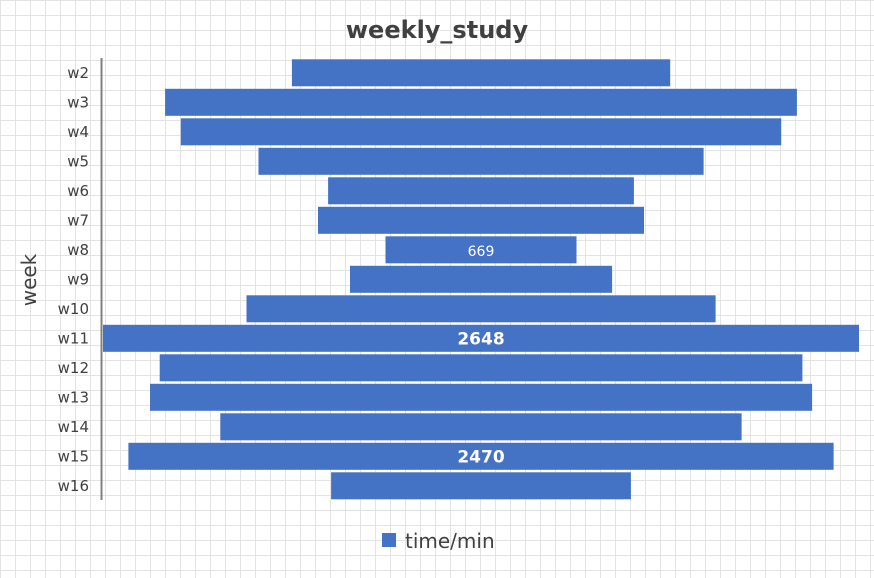 This screenshot has width=874, height=578. What do you see at coordinates (481, 73) in the screenshot?
I see `bar-w2` at bounding box center [481, 73].